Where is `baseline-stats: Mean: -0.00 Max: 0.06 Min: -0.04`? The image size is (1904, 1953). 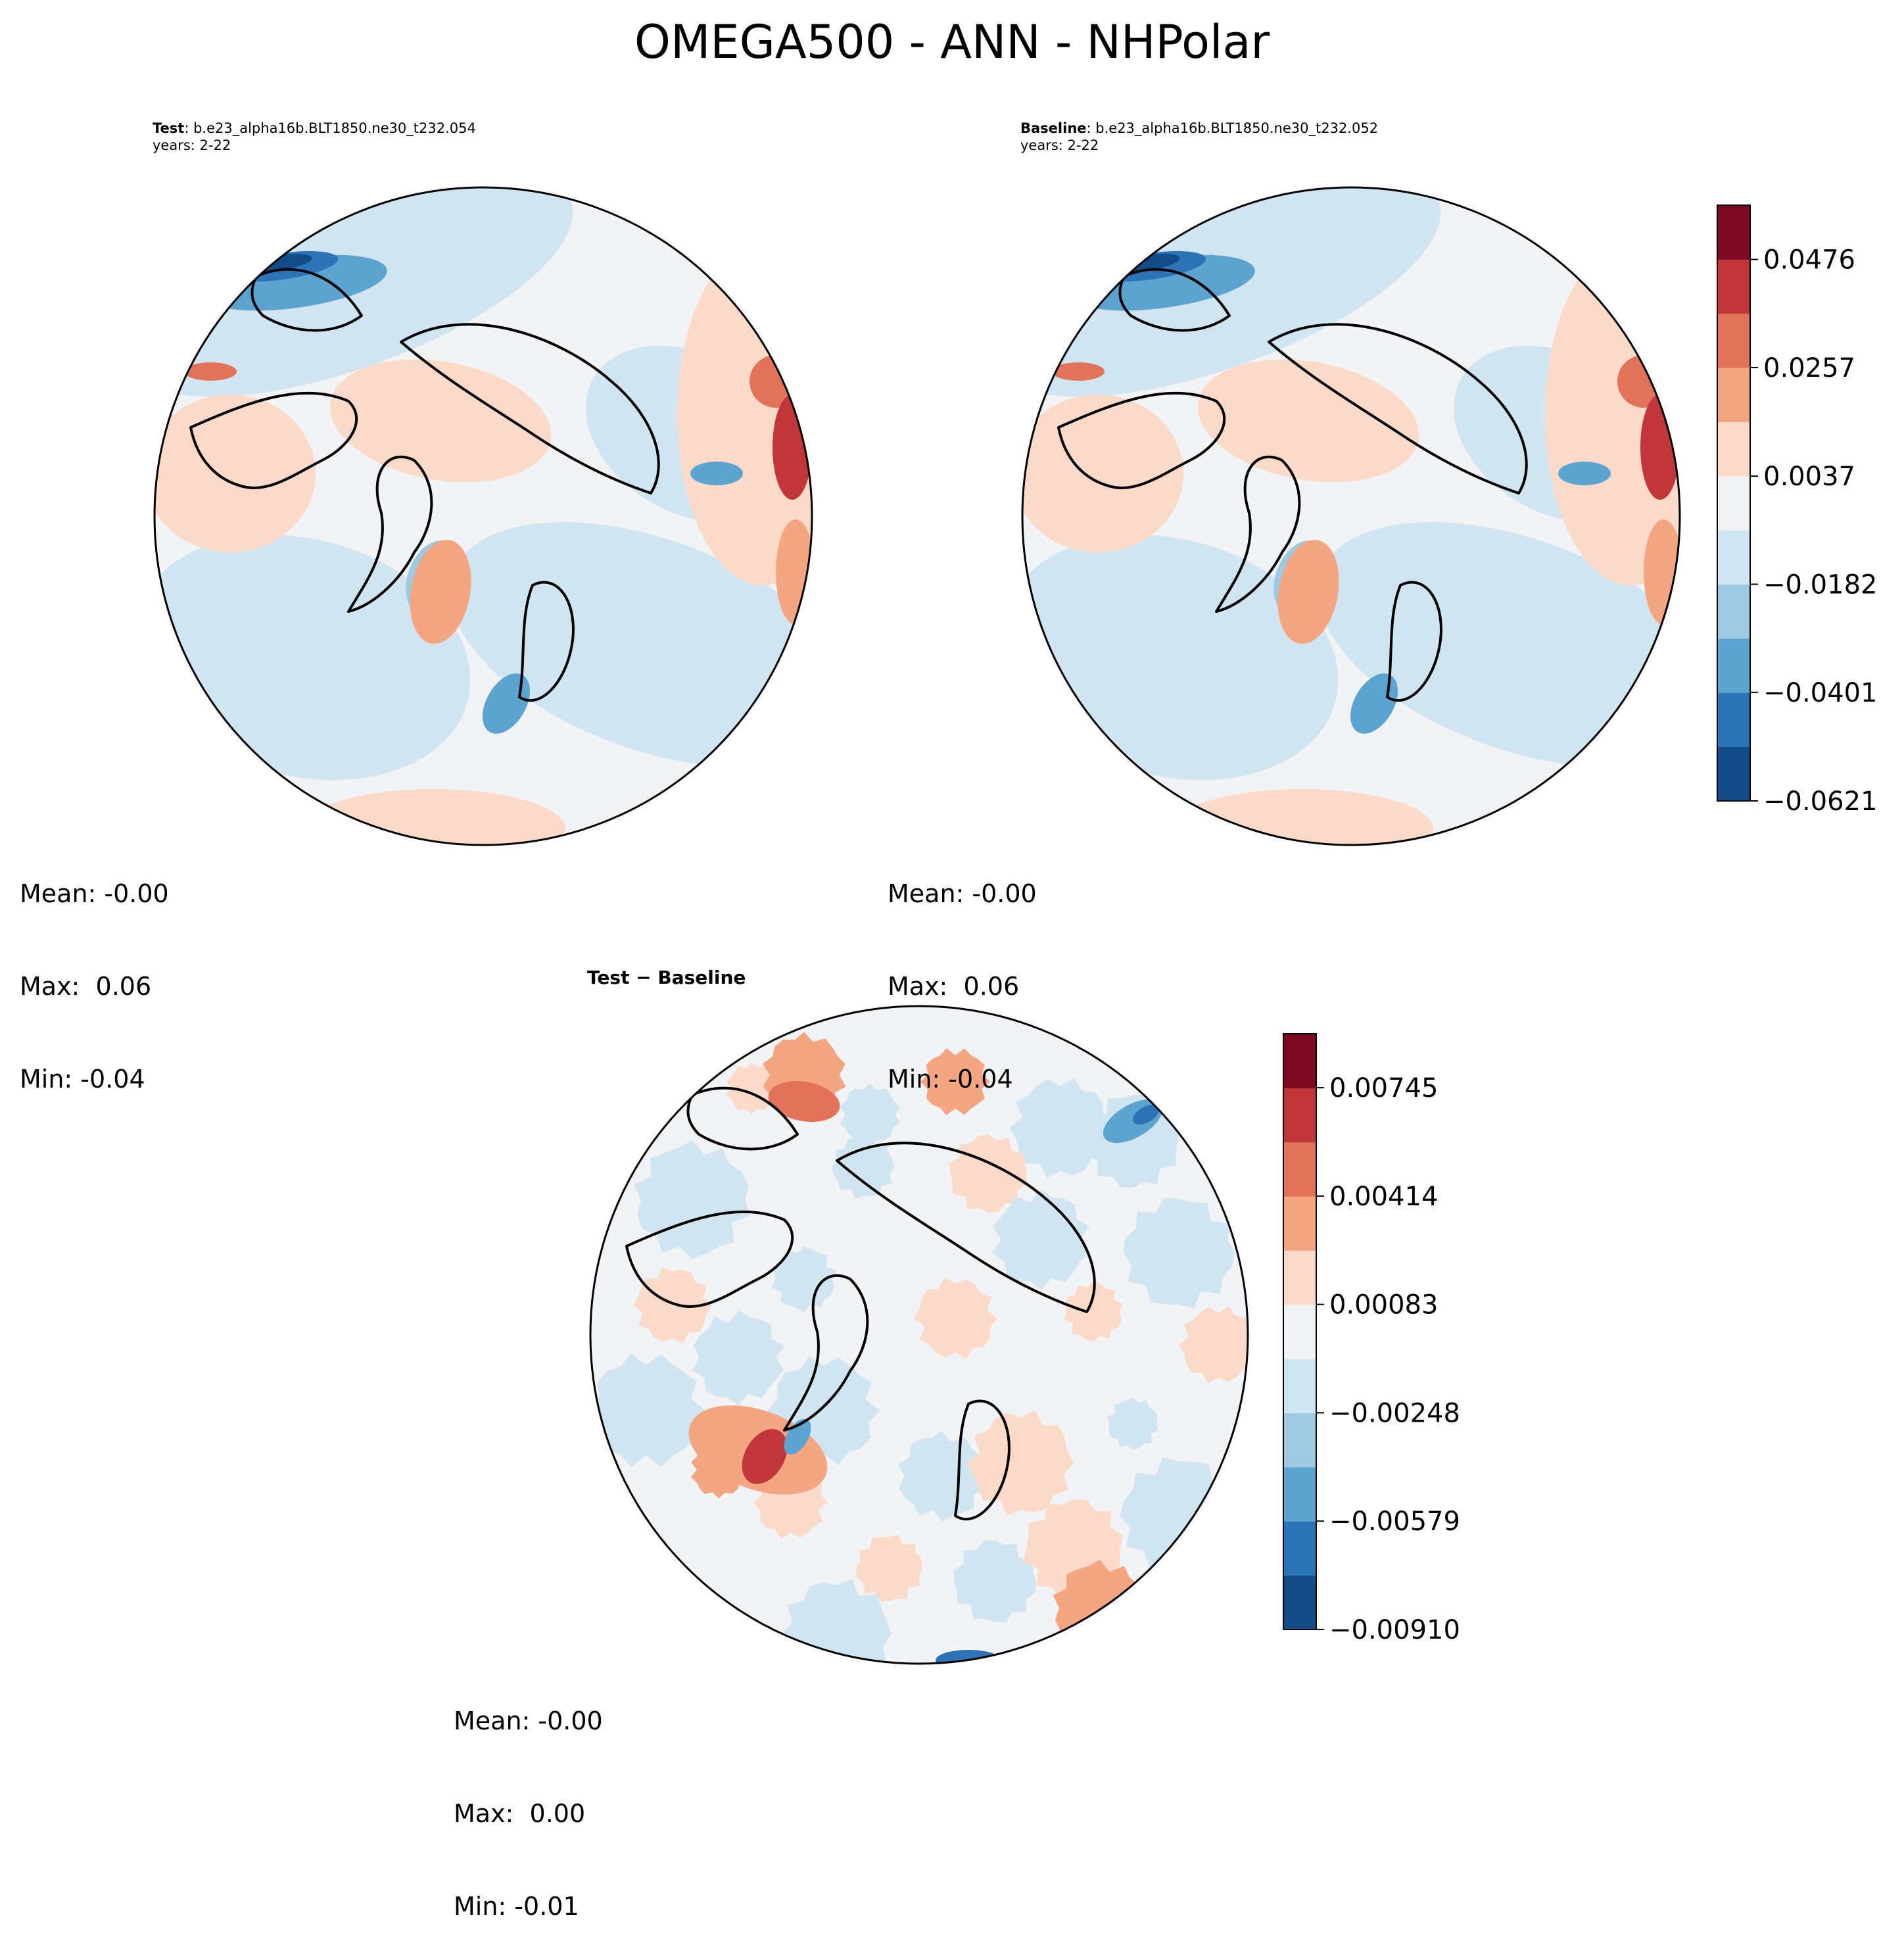 baseline-stats: Mean: -0.00 Max: 0.06 Min: -0.04 is located at coordinates (962, 972).